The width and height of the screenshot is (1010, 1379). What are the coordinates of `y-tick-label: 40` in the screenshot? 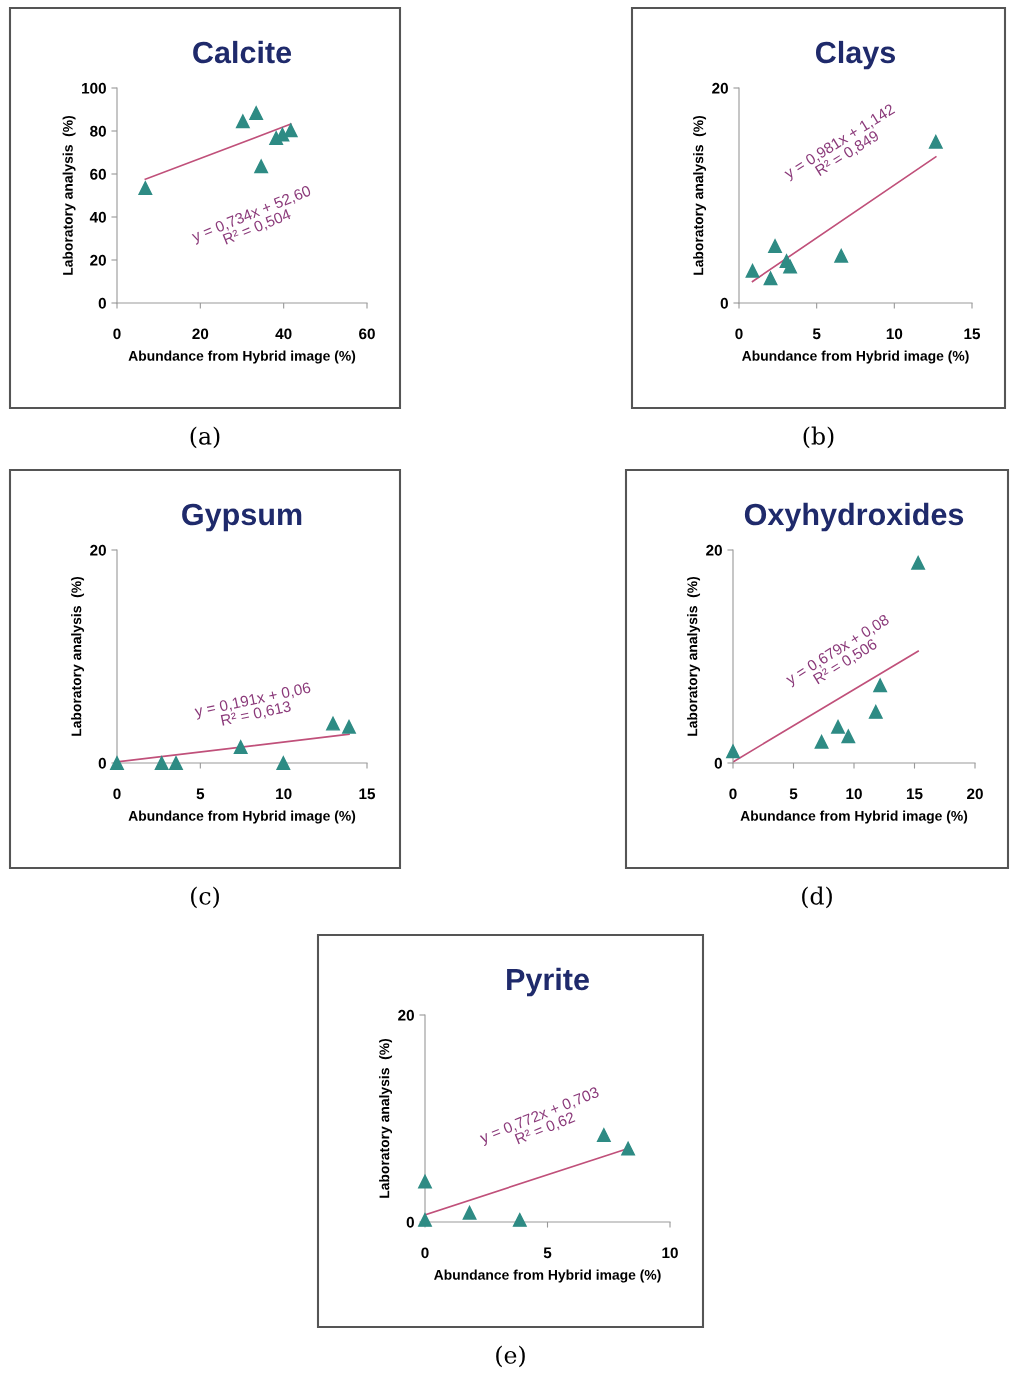 It's located at (97, 217).